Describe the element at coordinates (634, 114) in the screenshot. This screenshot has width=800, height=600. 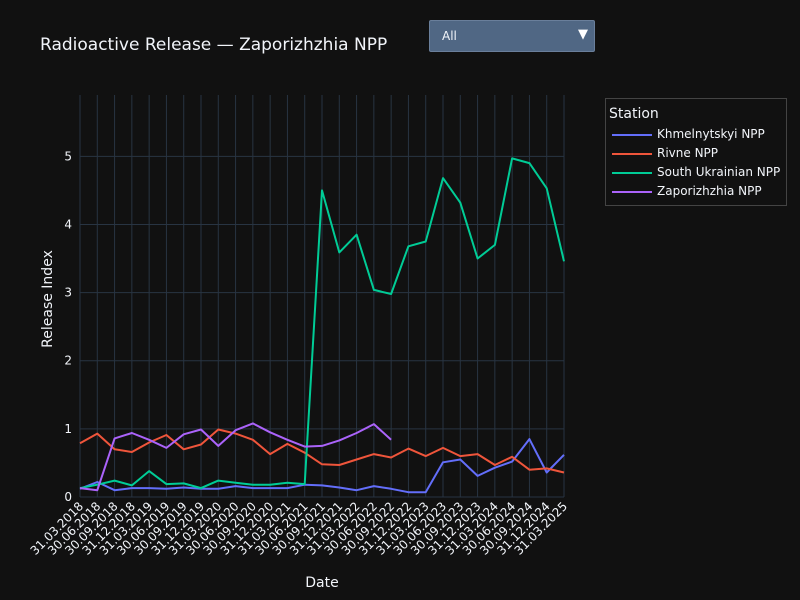
I see `legend-title: Station` at that location.